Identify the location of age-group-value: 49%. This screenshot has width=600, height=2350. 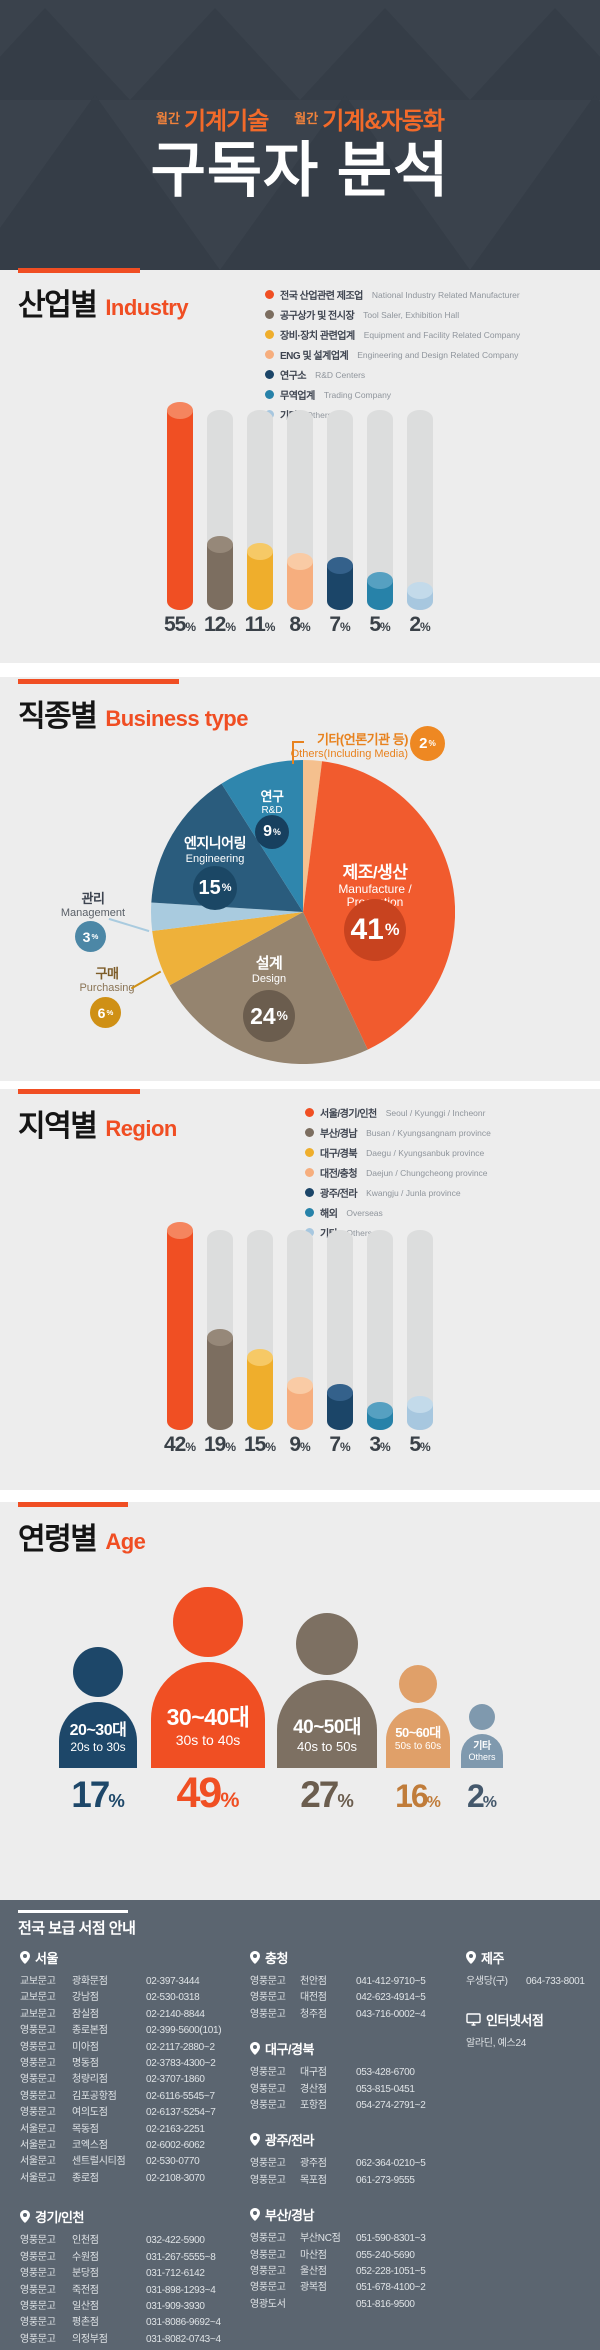
(208, 1793).